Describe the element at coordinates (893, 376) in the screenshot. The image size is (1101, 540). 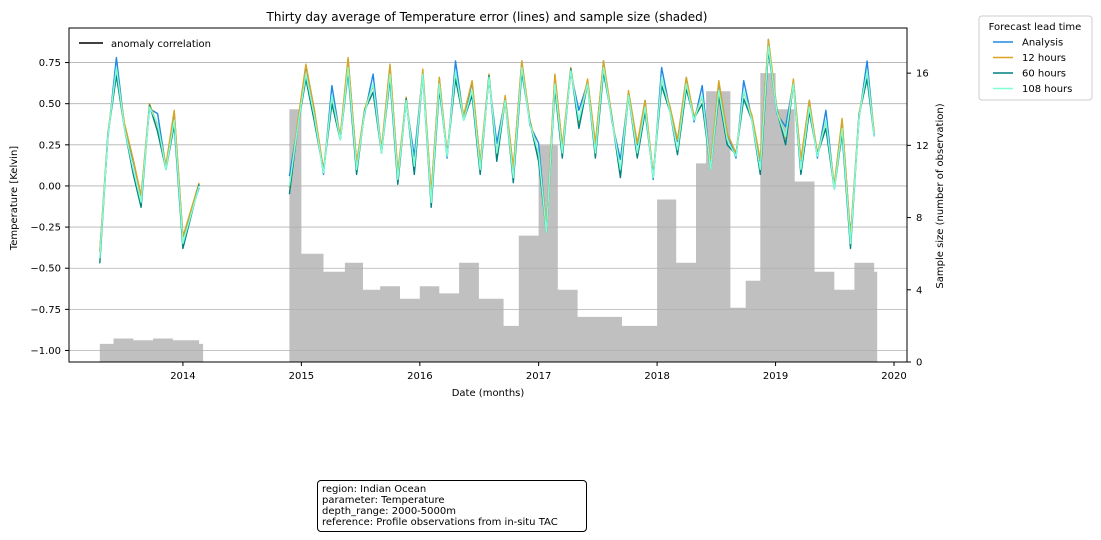
I see `x-tick-label: 2020` at that location.